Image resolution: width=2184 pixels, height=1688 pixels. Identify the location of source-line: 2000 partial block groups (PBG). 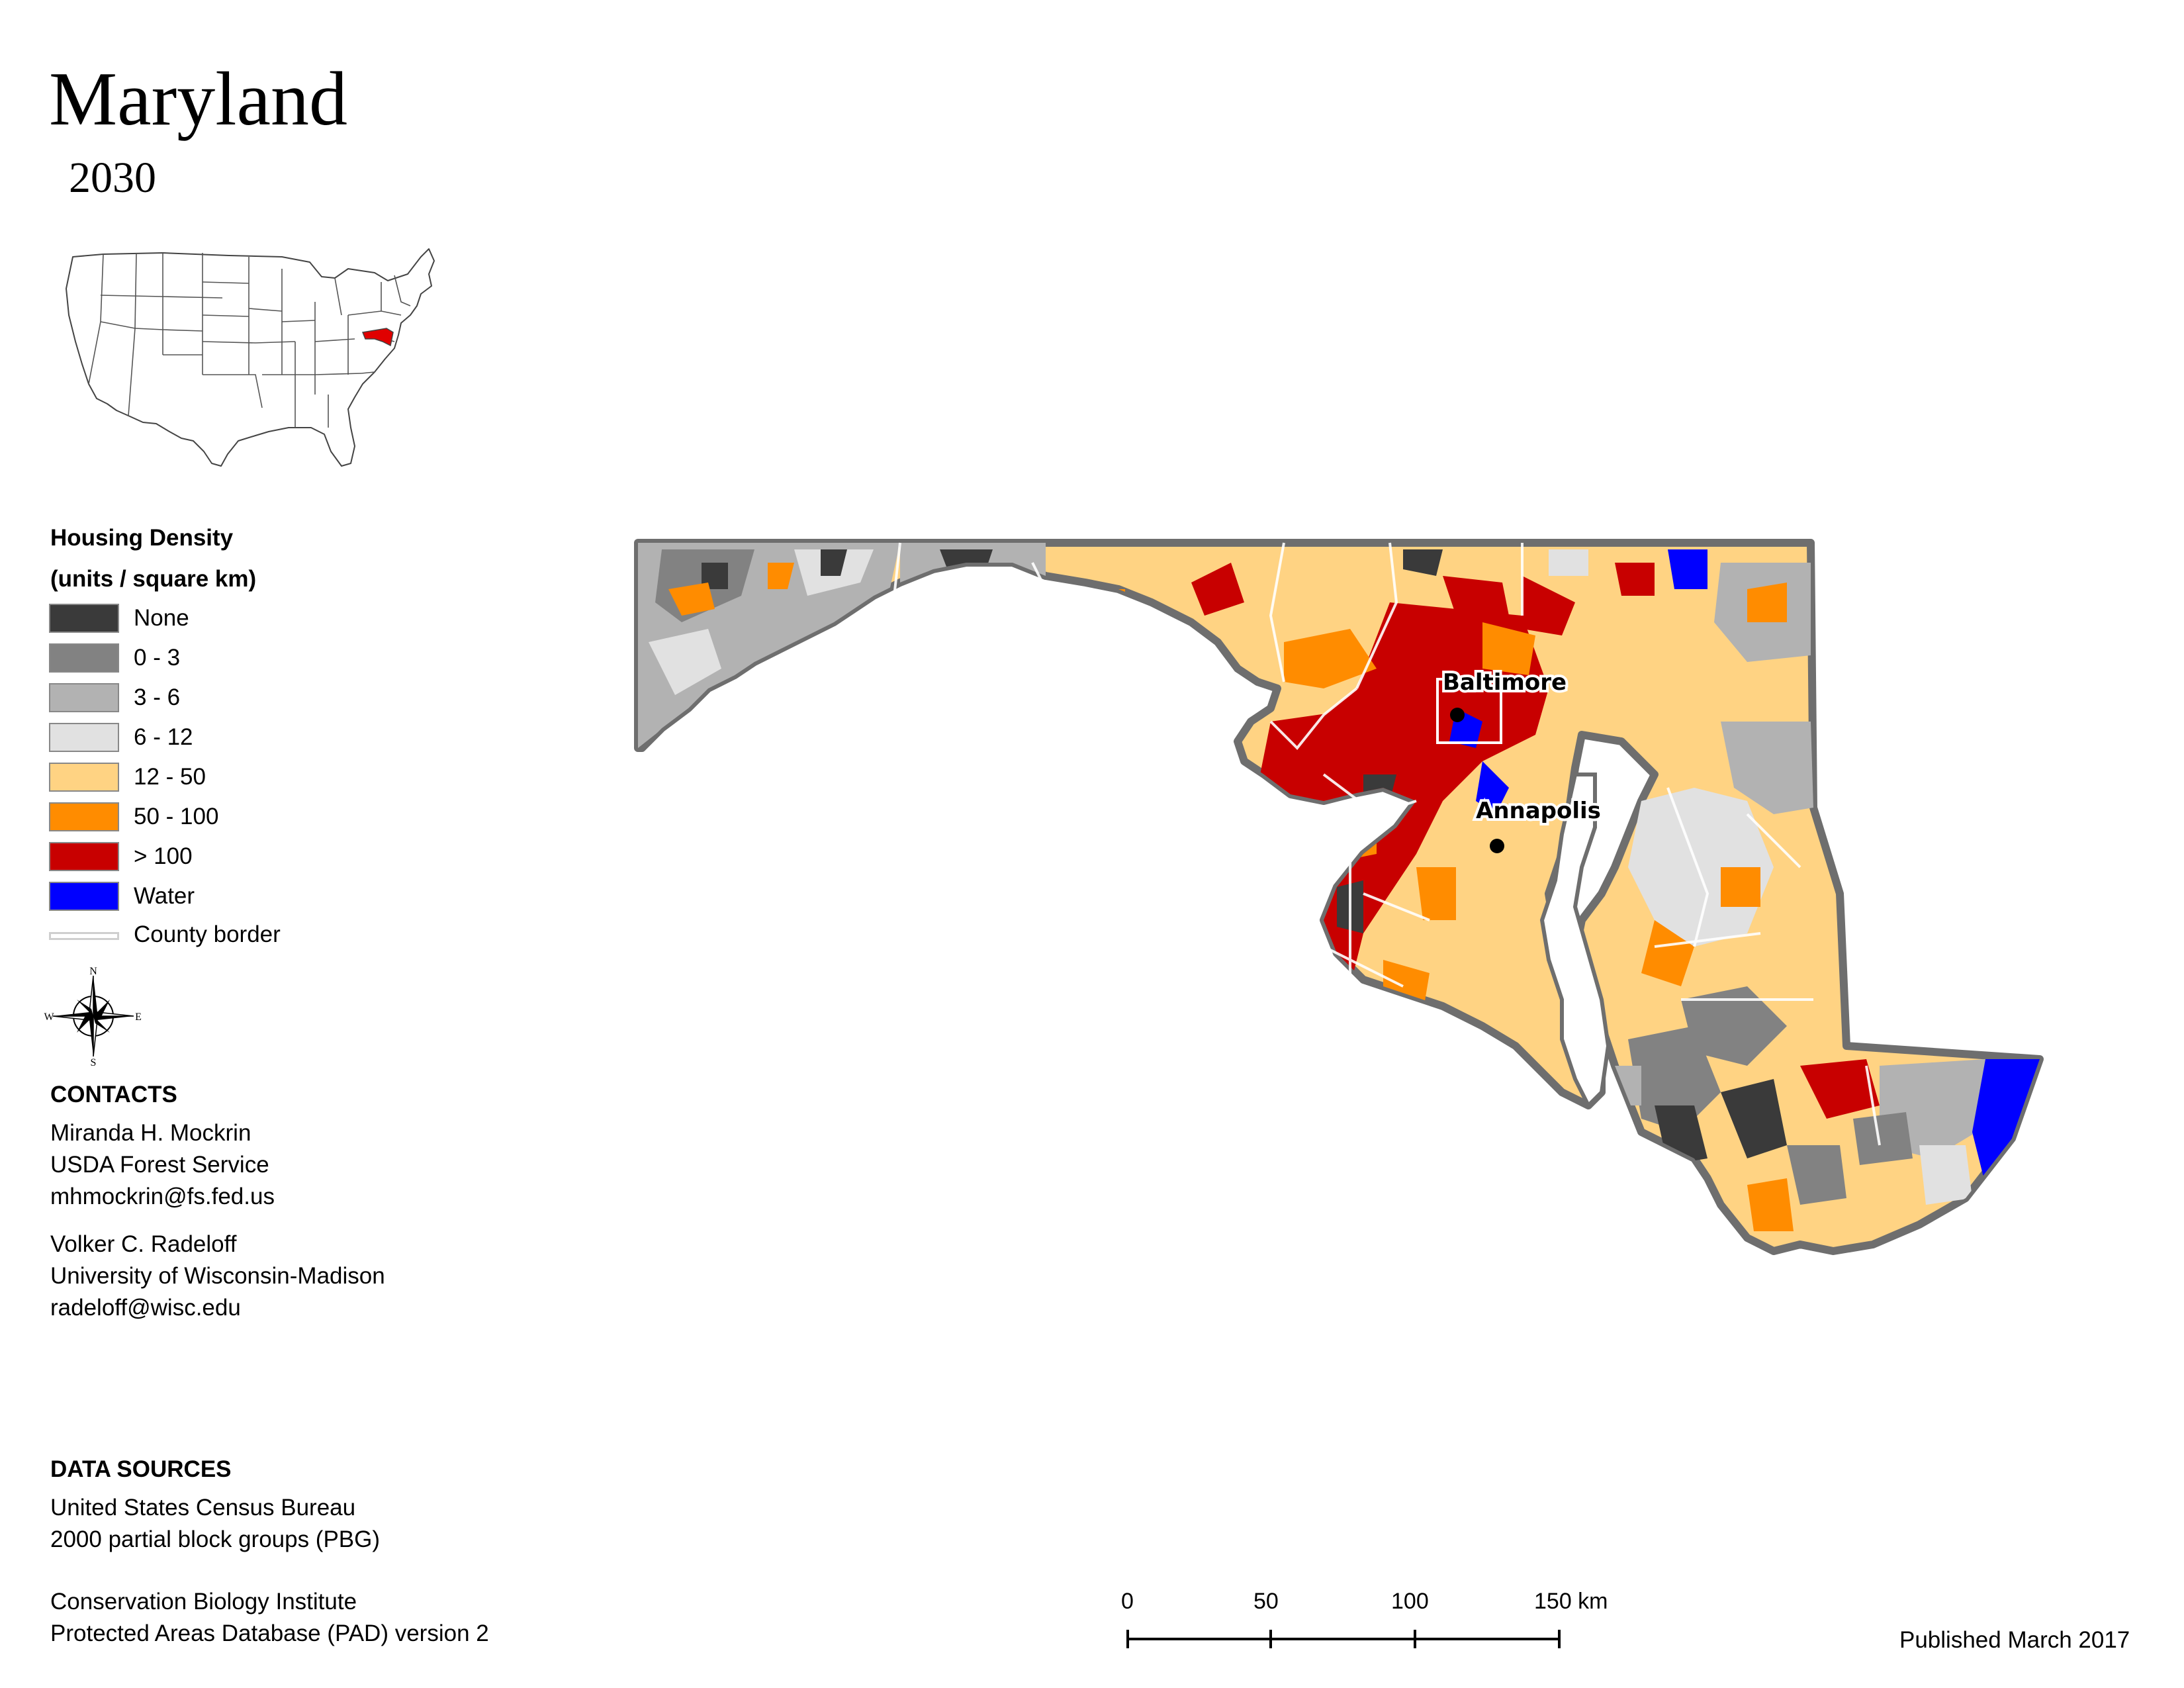
(215, 1539).